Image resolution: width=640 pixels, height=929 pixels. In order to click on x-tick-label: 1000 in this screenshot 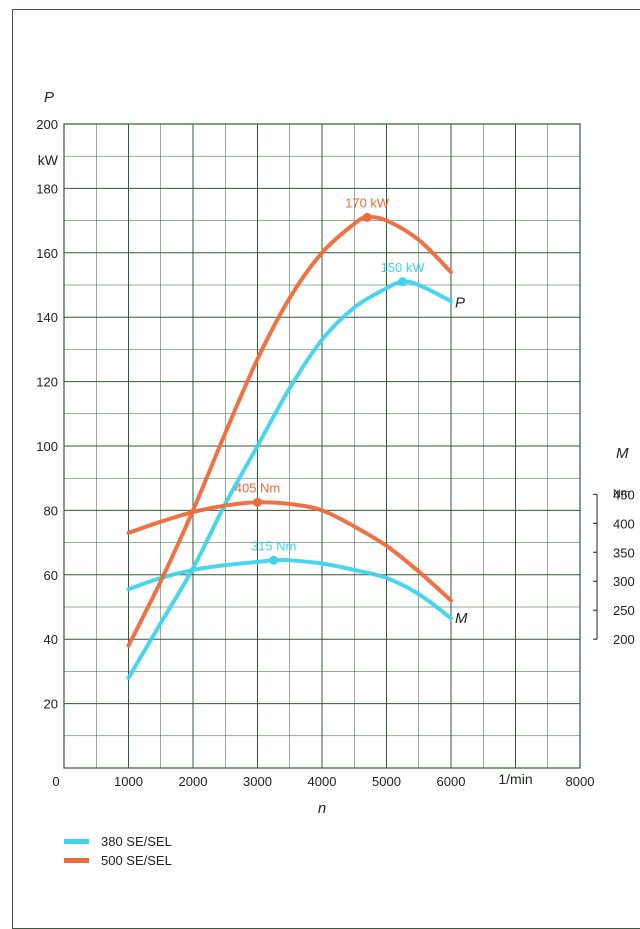, I will do `click(128, 781)`.